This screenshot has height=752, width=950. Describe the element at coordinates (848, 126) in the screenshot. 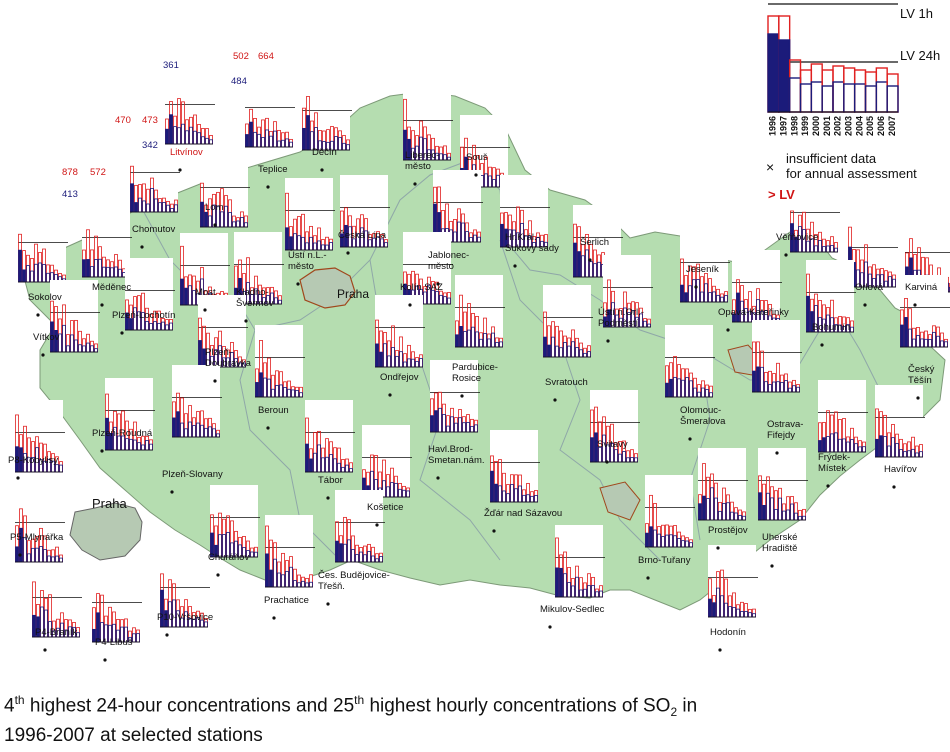

I see `legend-year-2003: 2003` at that location.